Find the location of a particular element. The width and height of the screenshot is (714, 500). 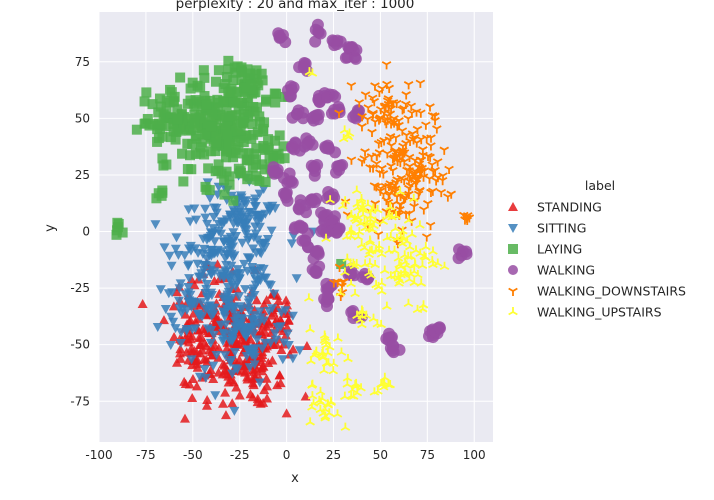

x-tick-label: 75 is located at coordinates (427, 455).